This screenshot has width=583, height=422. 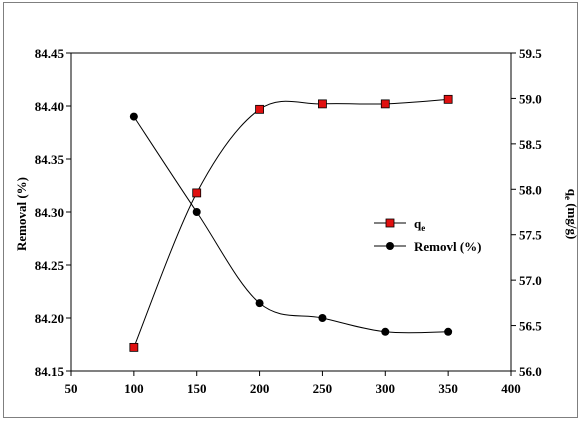 What do you see at coordinates (50, 159) in the screenshot?
I see `y-left-tick-label: 84.35` at bounding box center [50, 159].